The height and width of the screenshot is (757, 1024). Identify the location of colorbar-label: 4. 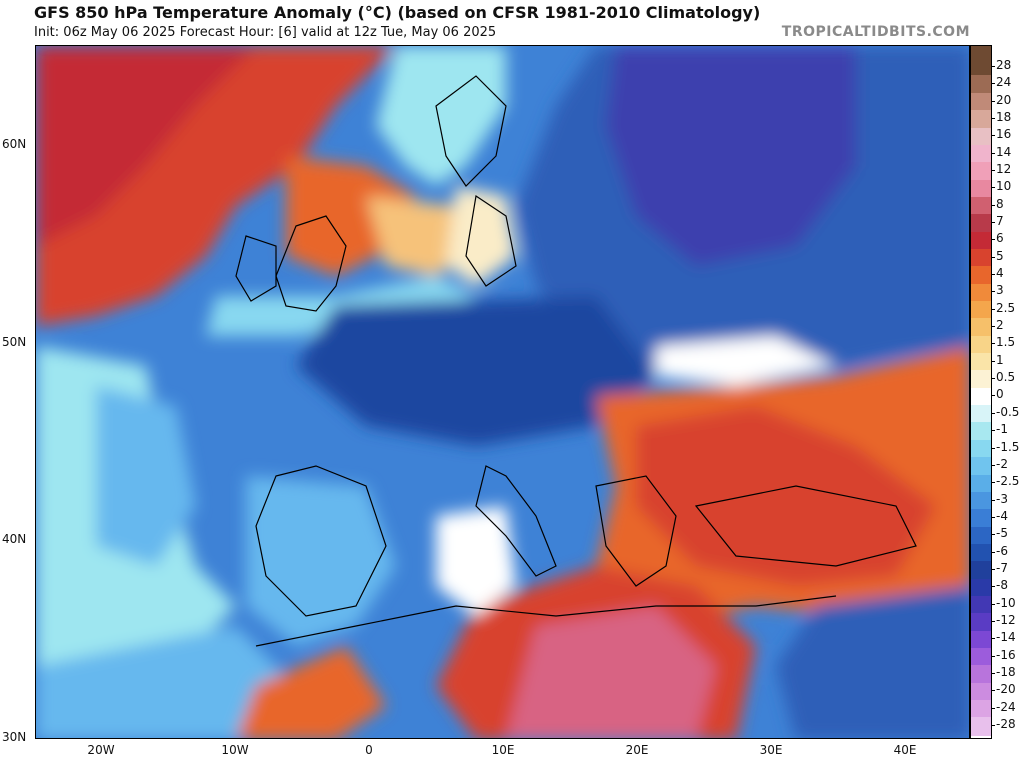
(1000, 273).